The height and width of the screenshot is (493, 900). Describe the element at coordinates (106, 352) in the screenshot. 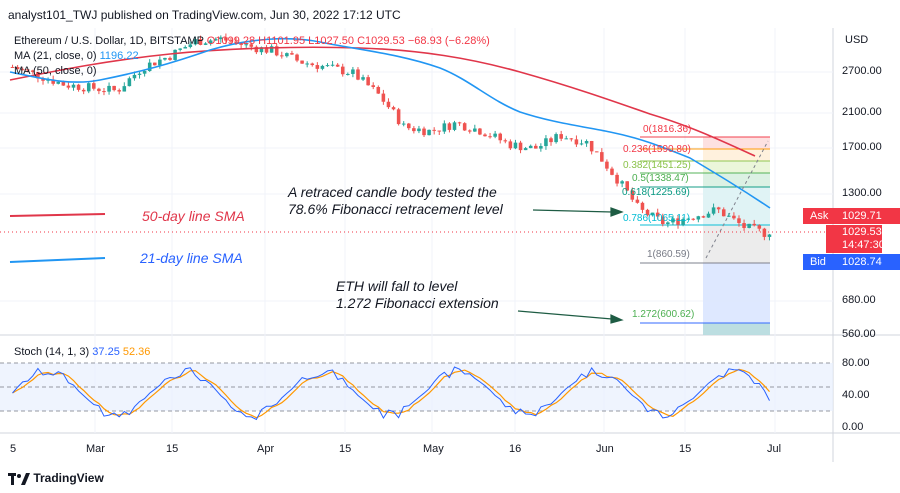

I see `stoch-k-value: 37.25` at that location.